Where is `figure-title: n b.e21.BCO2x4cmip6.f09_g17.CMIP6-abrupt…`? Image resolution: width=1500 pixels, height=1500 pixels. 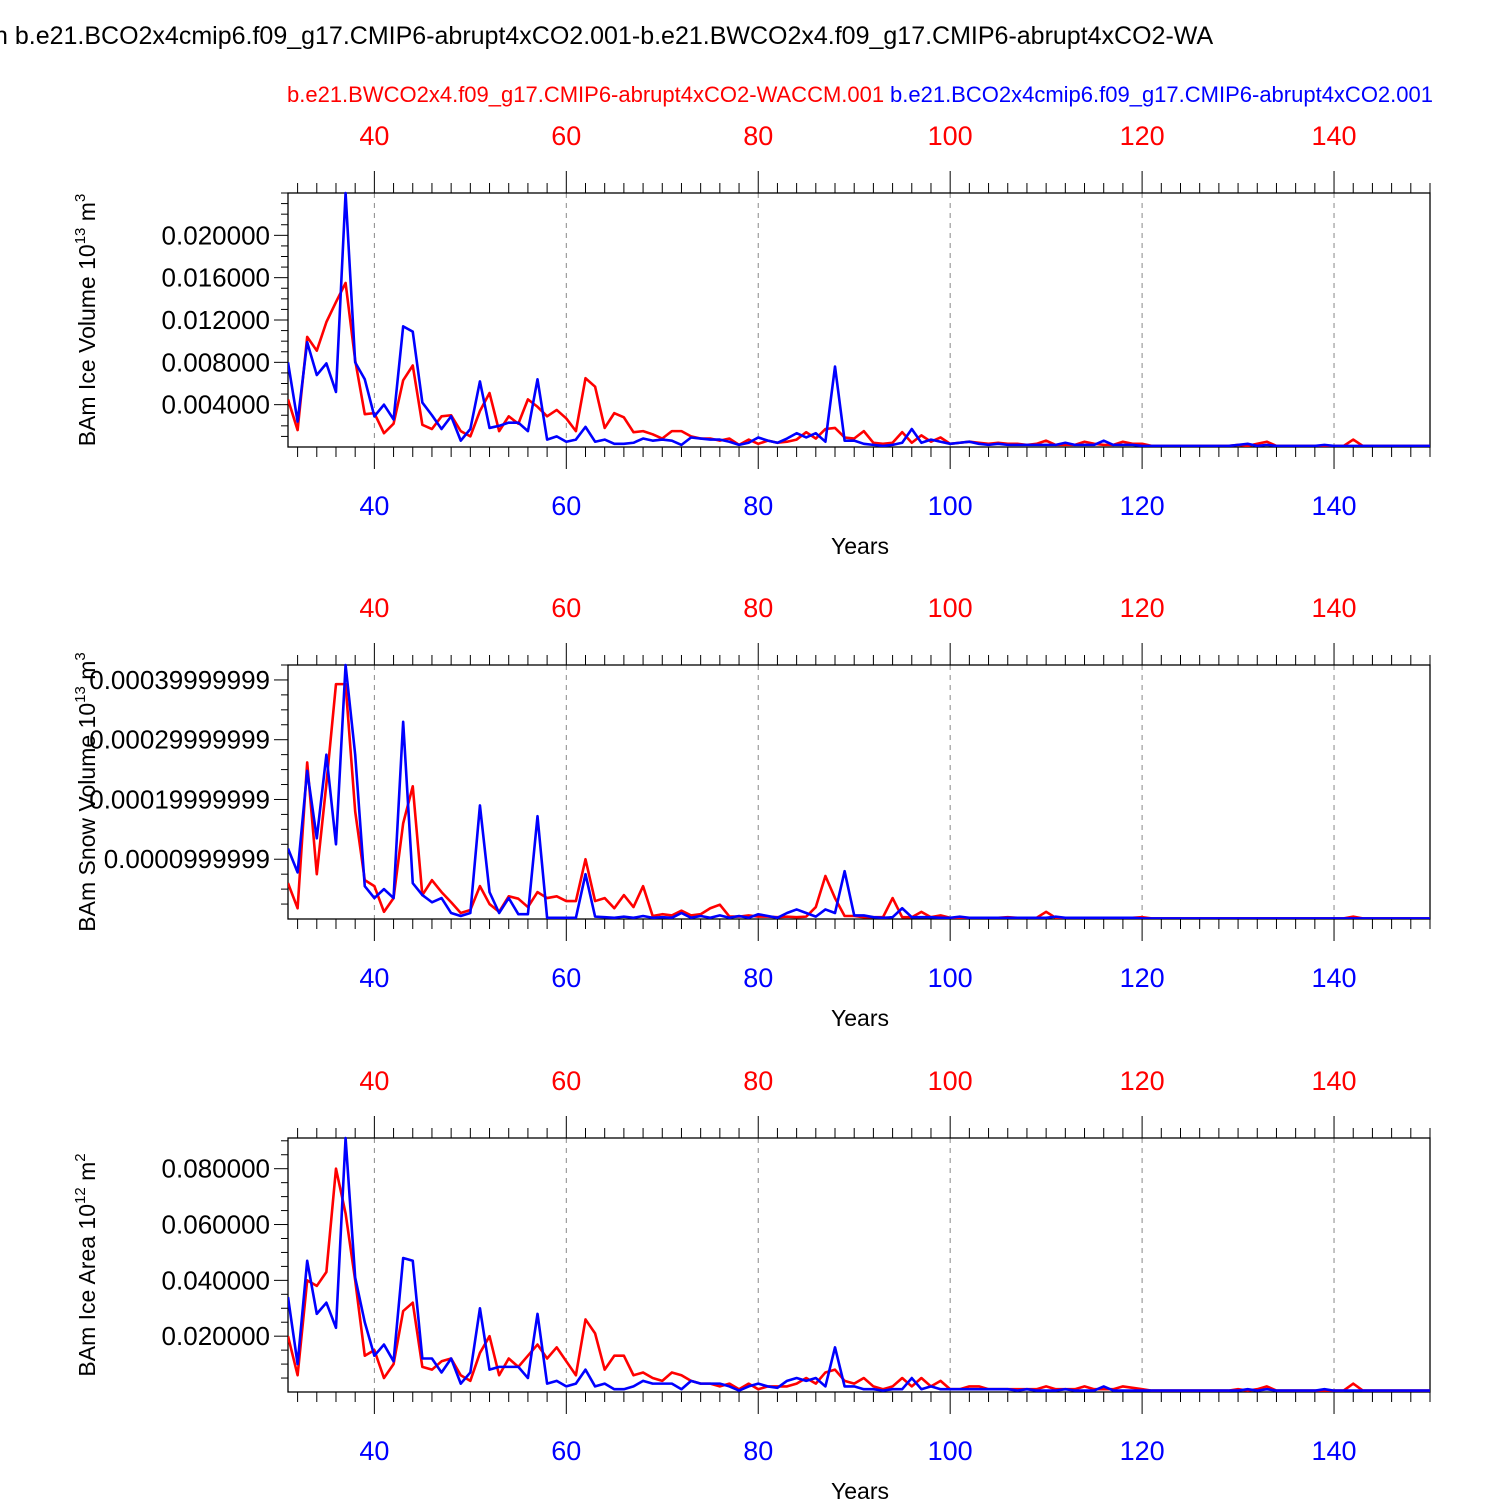 figure-title: n b.e21.BCO2x4cmip6.f09_g17.CMIP6-abrupt… is located at coordinates (606, 36).